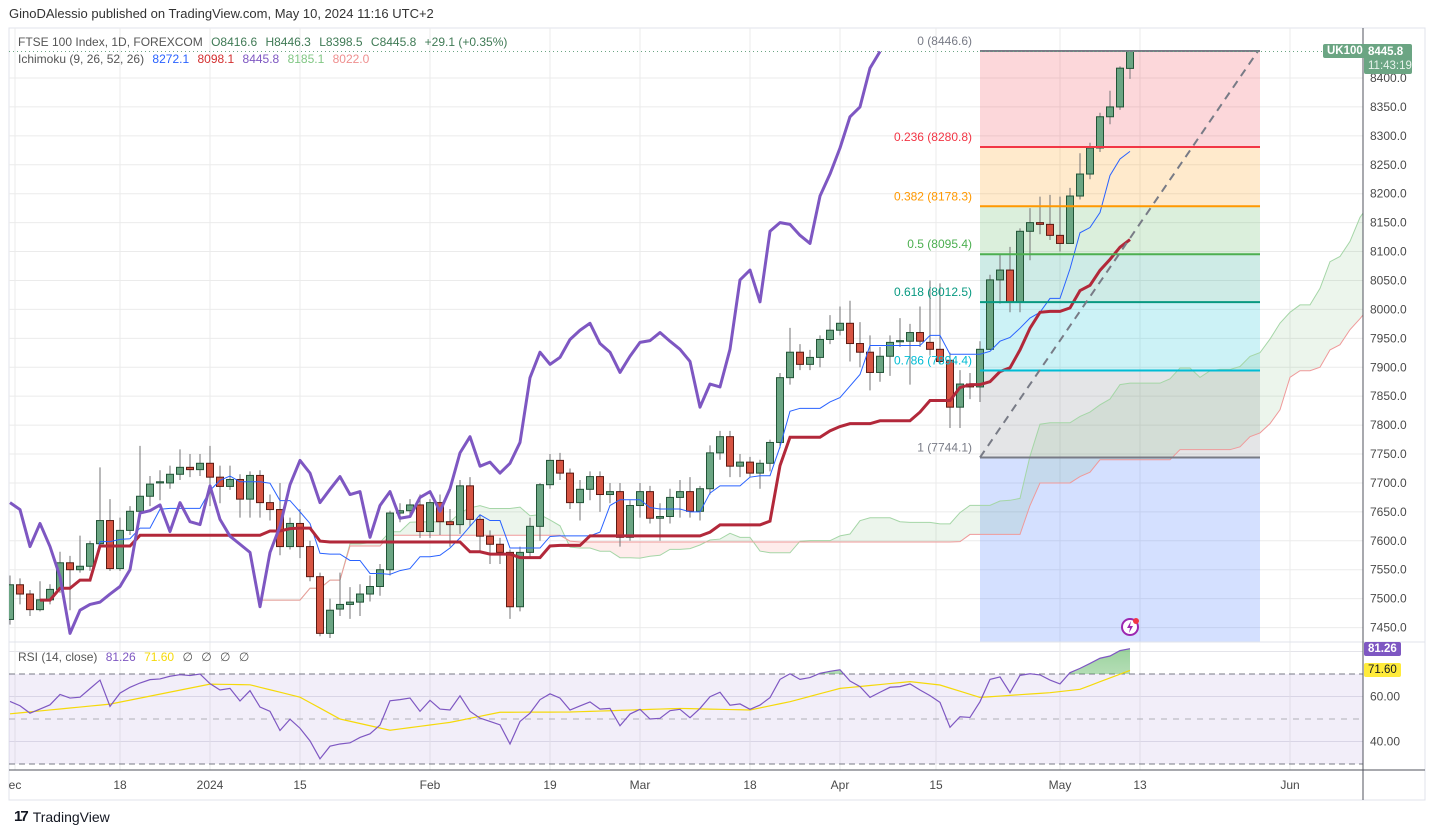  Describe the element at coordinates (81, 59) in the screenshot. I see `ichimoku-label: Ichimoku (9, 26, 52, 26)` at that location.